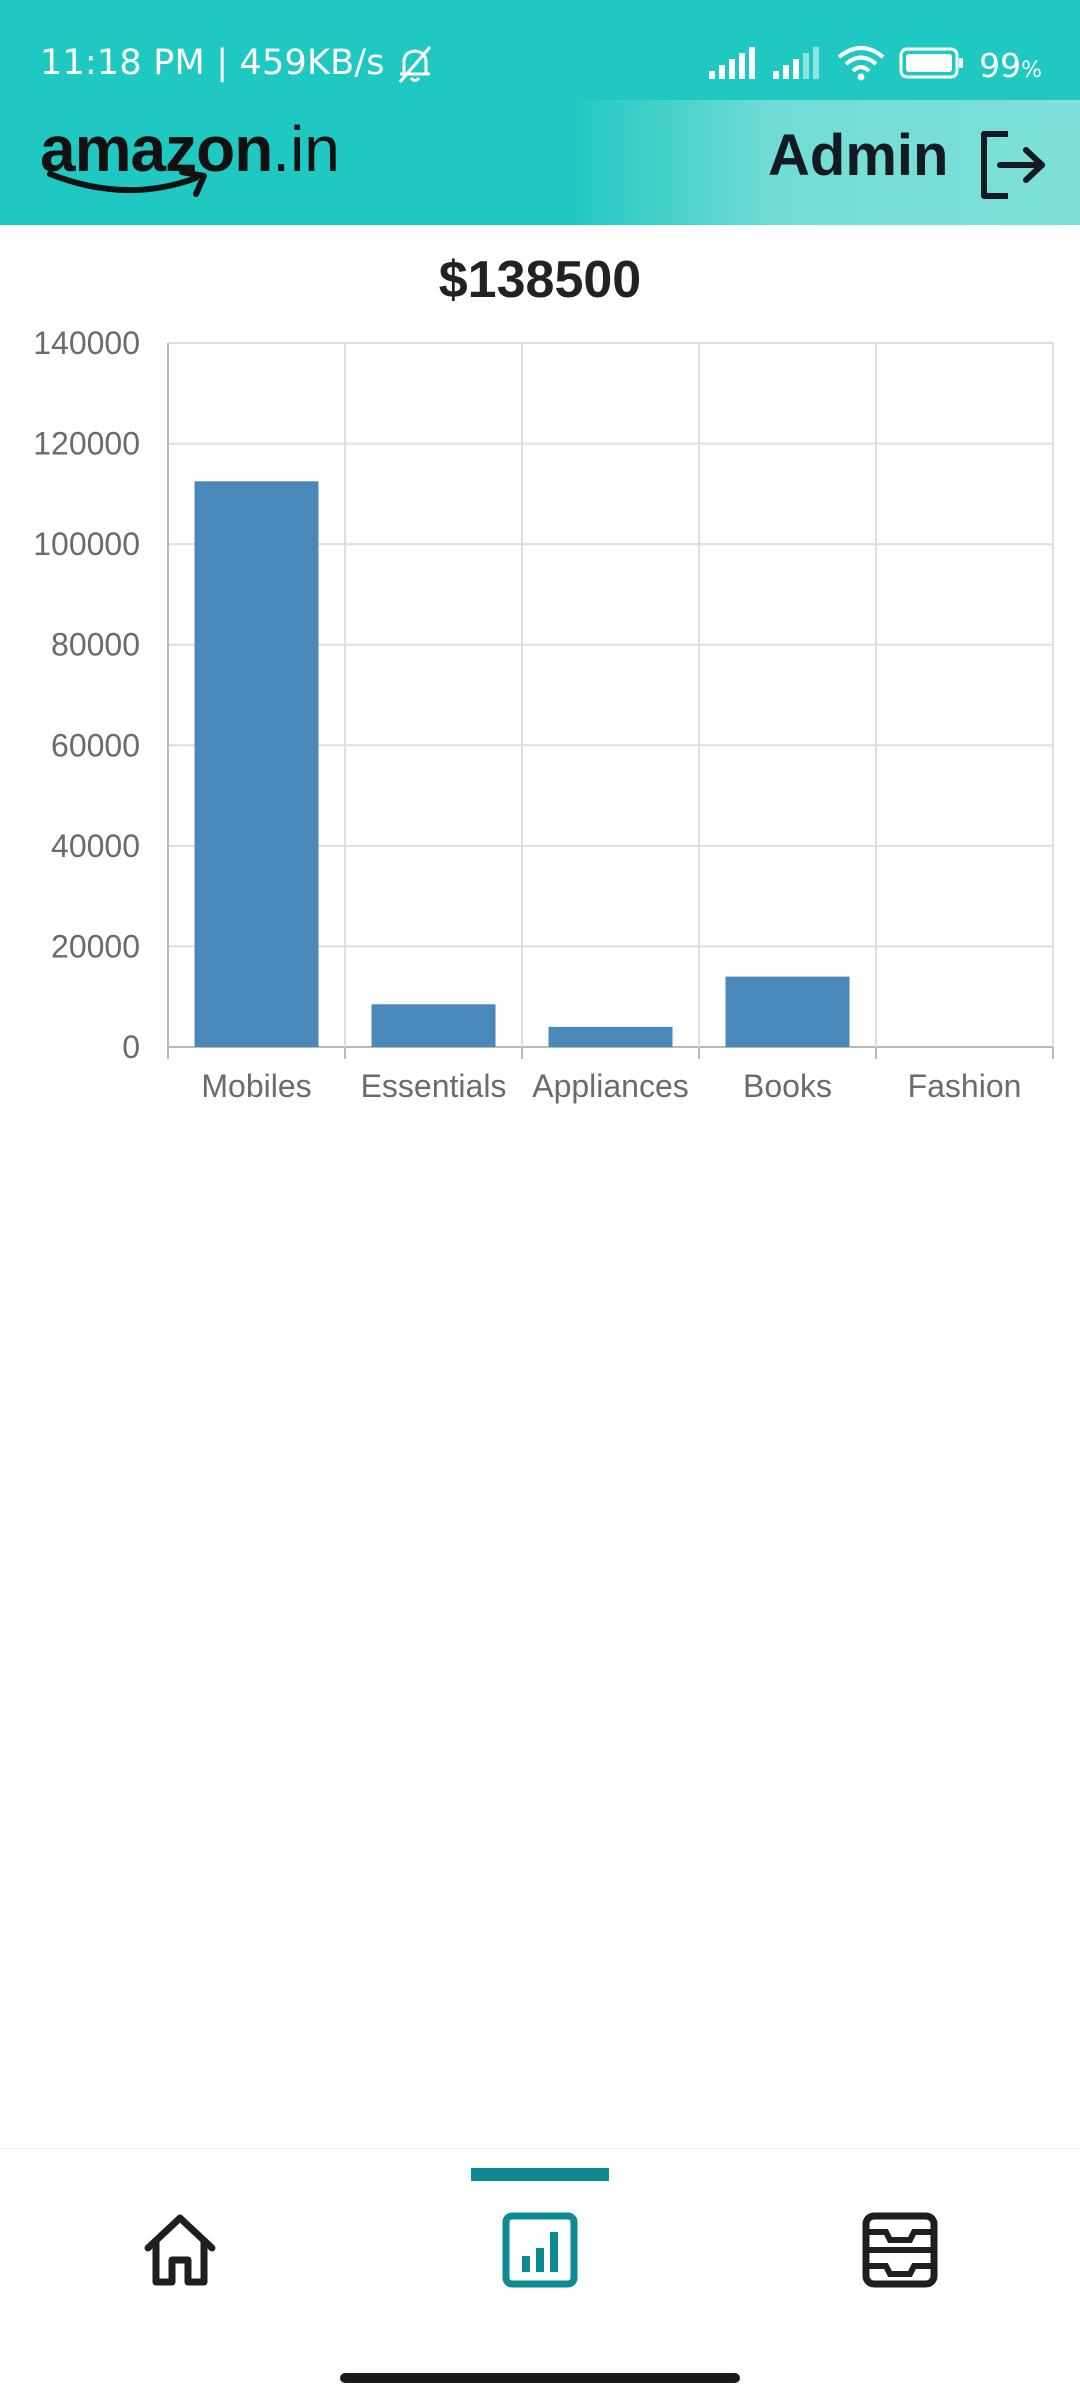 The width and height of the screenshot is (1080, 2401). Describe the element at coordinates (95, 846) in the screenshot. I see `y-tick-label: 40000` at that location.